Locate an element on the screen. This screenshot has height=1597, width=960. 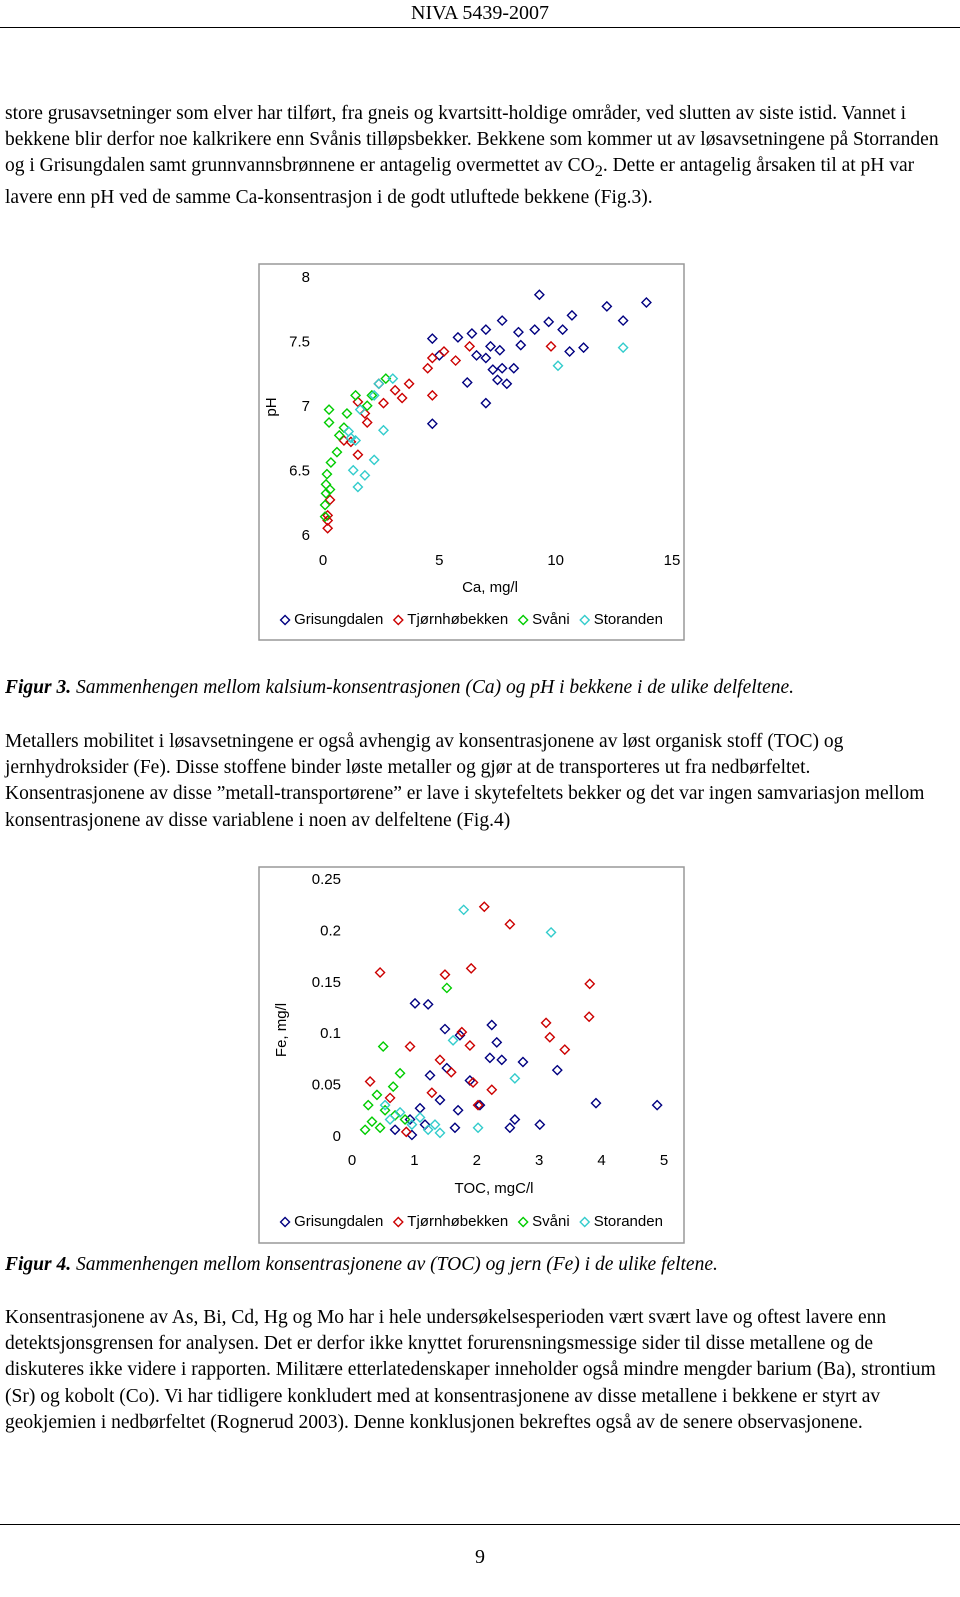
x-tick-label: 2 is located at coordinates (477, 1160).